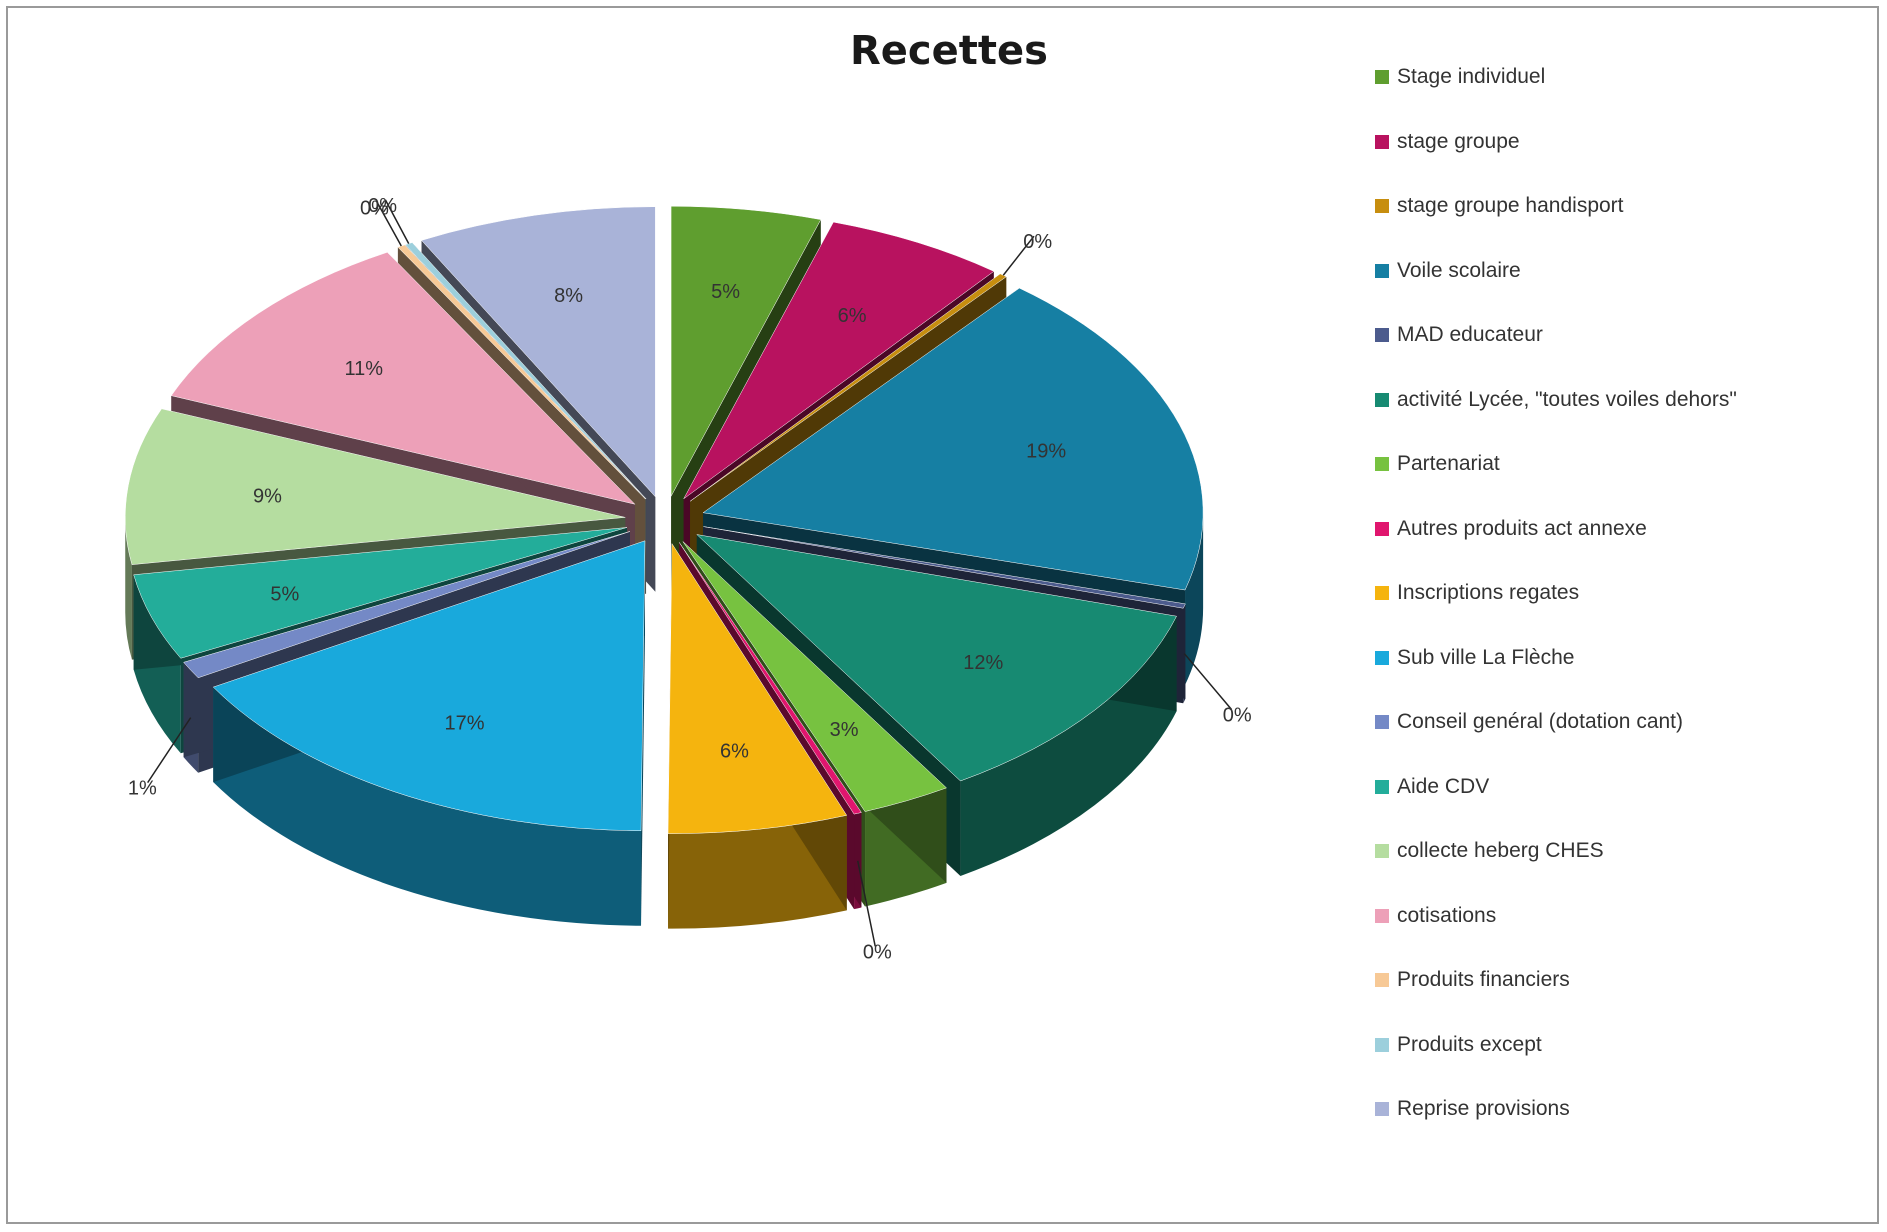 Image resolution: width=1887 pixels, height=1232 pixels. What do you see at coordinates (568, 296) in the screenshot?
I see `data-label: 8%` at bounding box center [568, 296].